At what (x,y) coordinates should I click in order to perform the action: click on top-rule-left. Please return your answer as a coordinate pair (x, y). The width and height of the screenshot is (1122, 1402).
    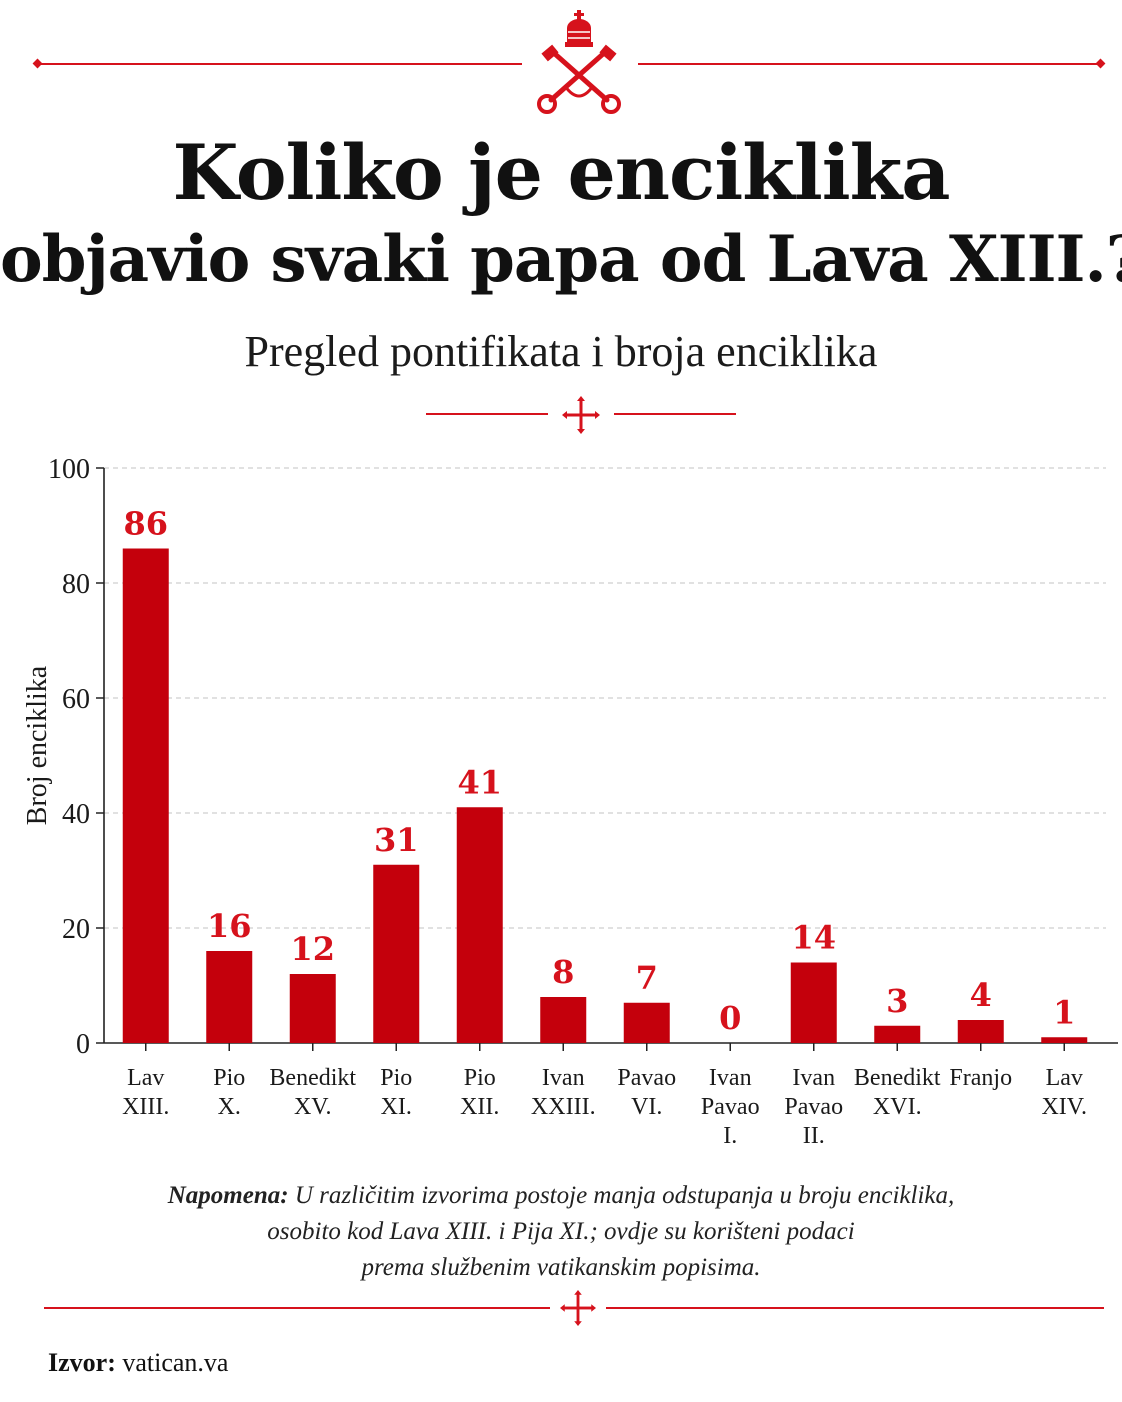
    Looking at the image, I should click on (280, 64).